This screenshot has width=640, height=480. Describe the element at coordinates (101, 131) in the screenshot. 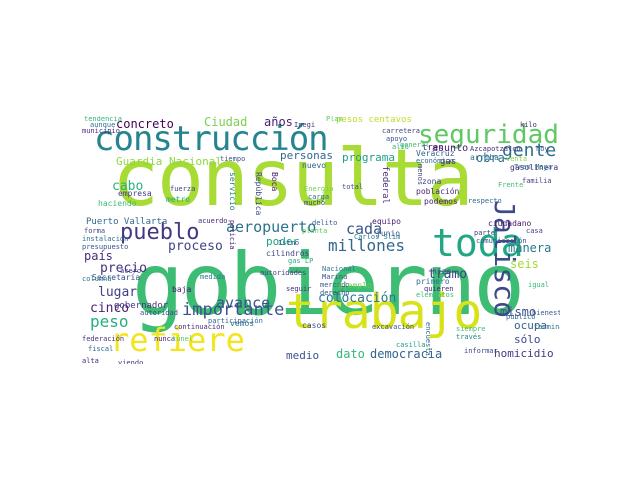

I see `cloud-word: municipio` at that location.